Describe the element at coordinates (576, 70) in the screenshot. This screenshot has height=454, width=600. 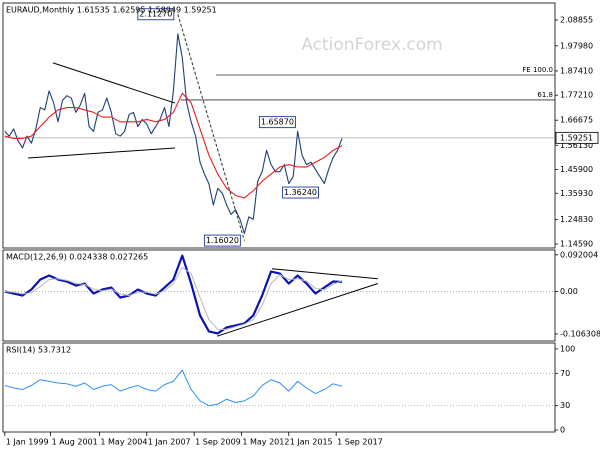
I see `y-tick-label: 1.87410` at that location.